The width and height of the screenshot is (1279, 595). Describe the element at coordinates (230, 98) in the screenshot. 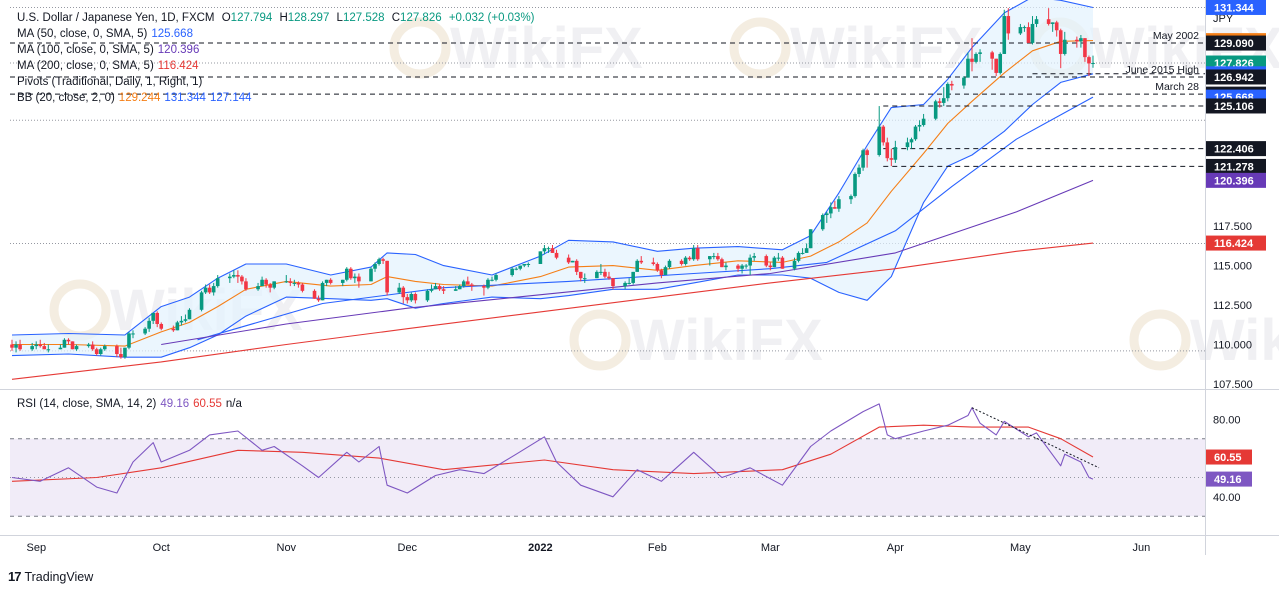

I see `indicator-value: 127.144` at that location.